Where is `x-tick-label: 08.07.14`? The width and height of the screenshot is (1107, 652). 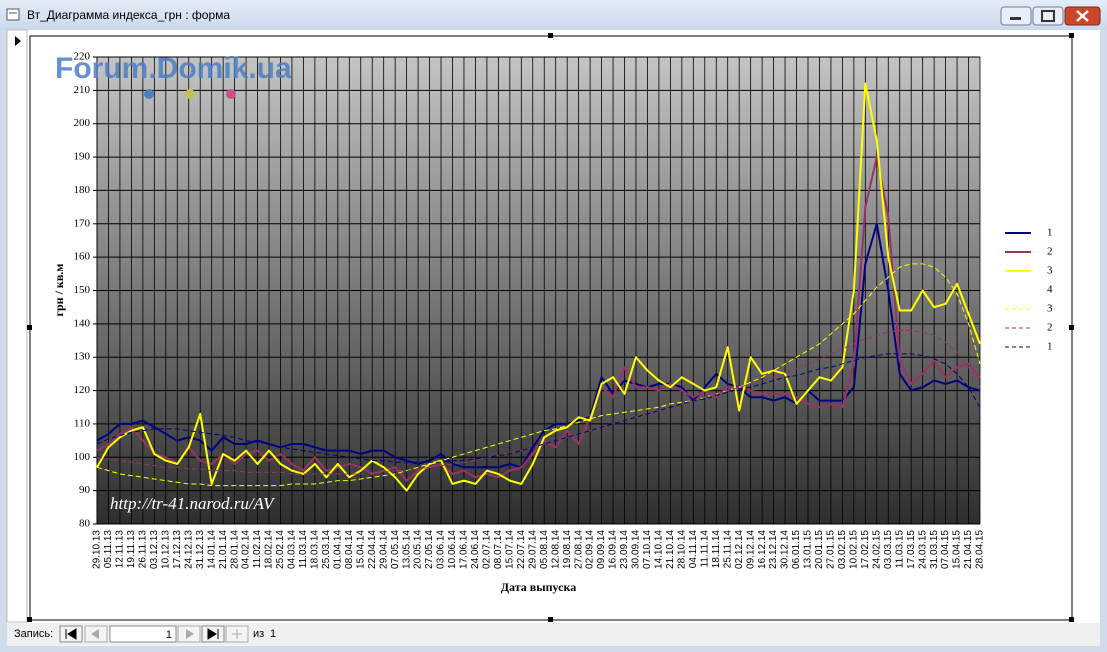
x-tick-label: 08.07.14 is located at coordinates (498, 549).